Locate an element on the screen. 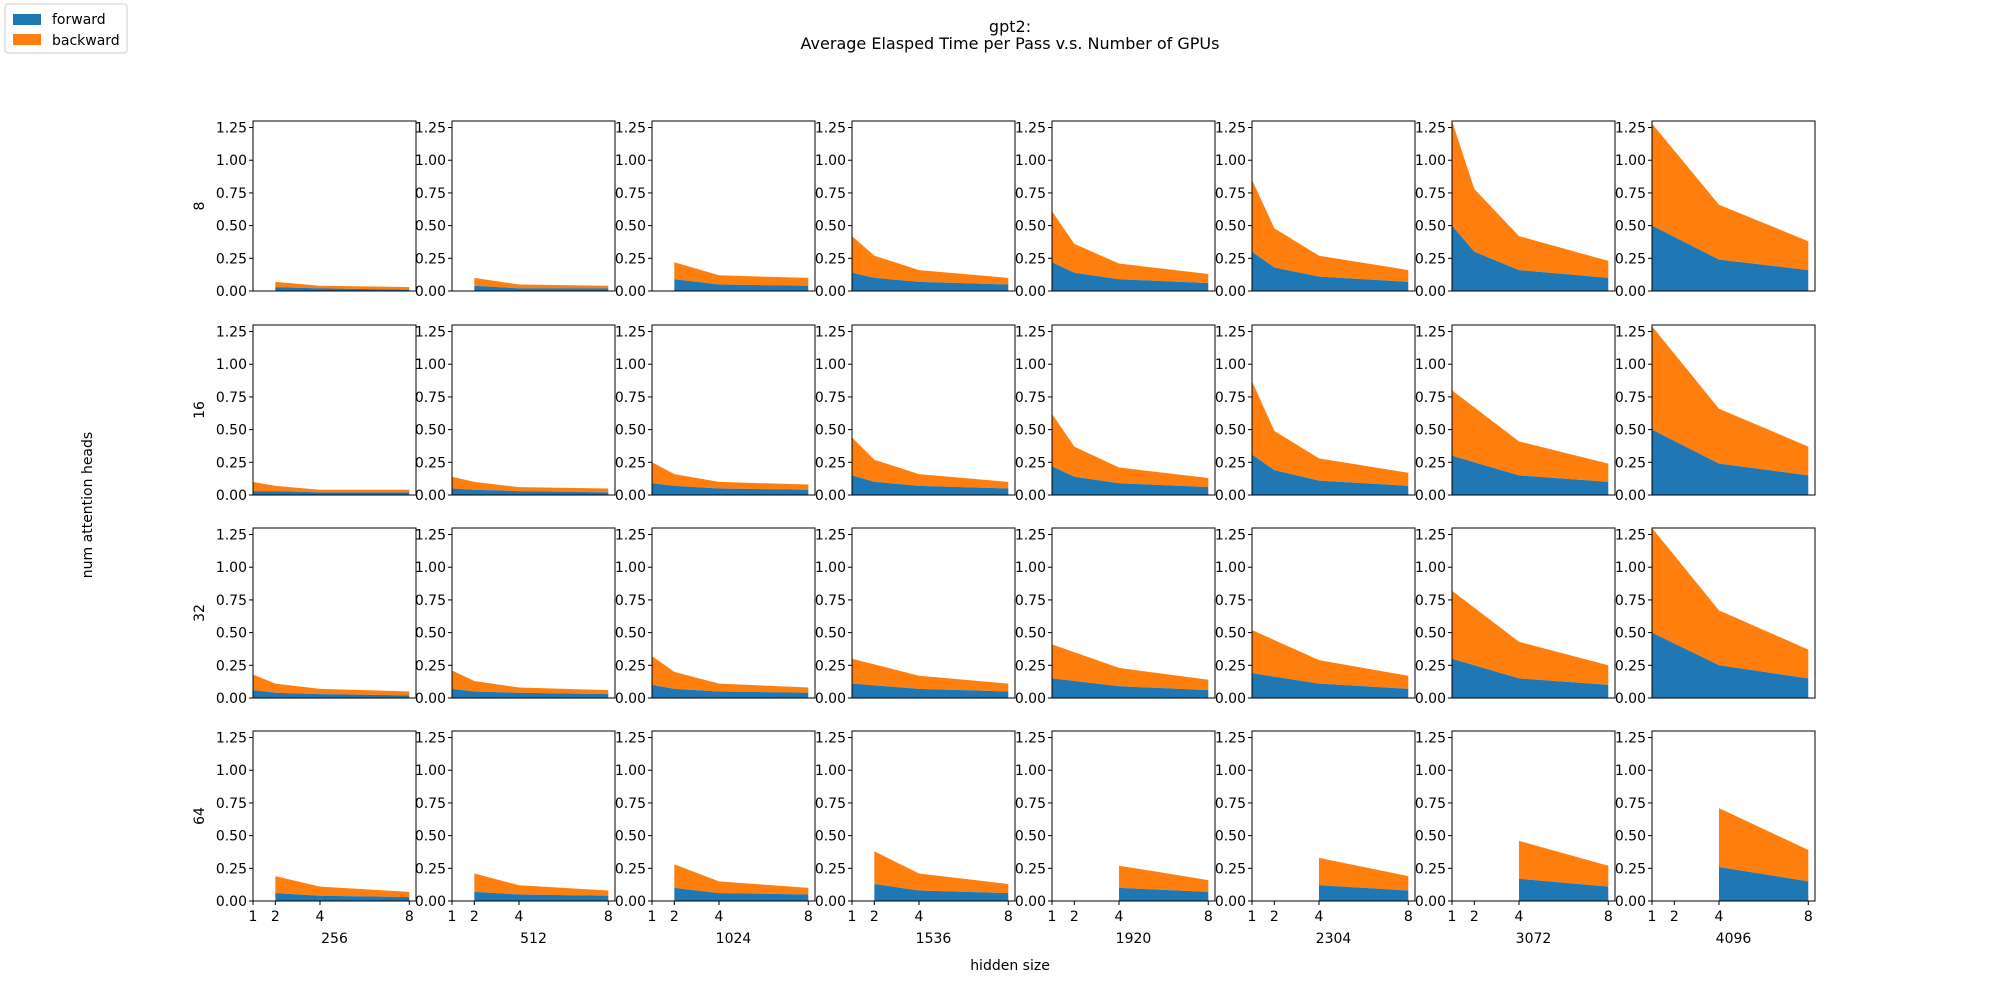 The width and height of the screenshot is (2000, 1000). panel-16-256: 0.00 0.25 0.50 0.75 1.00 1.25 16 is located at coordinates (304, 414).